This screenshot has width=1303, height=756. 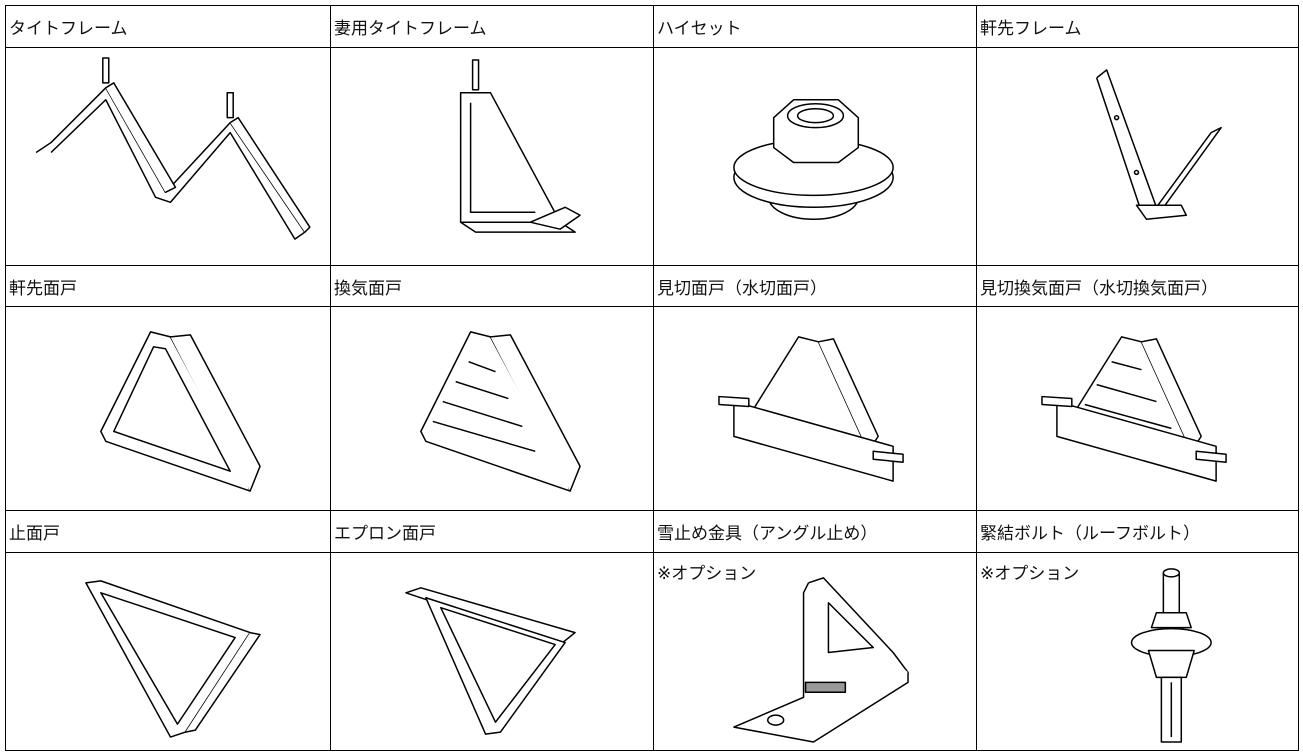 I want to click on eave-frame-drawing, so click(x=1158, y=144).